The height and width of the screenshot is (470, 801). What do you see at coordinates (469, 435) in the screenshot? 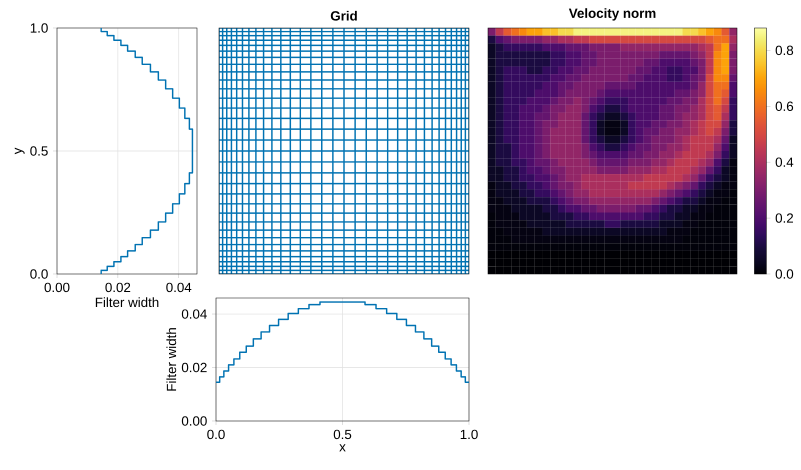
I see `x-tick-label: 1.0` at bounding box center [469, 435].